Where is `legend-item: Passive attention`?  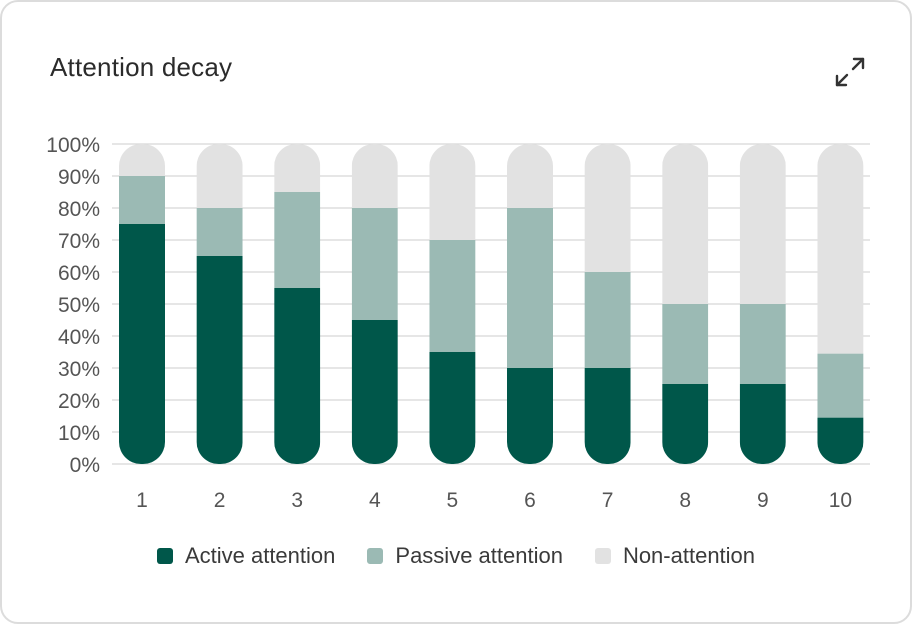 legend-item: Passive attention is located at coordinates (465, 556).